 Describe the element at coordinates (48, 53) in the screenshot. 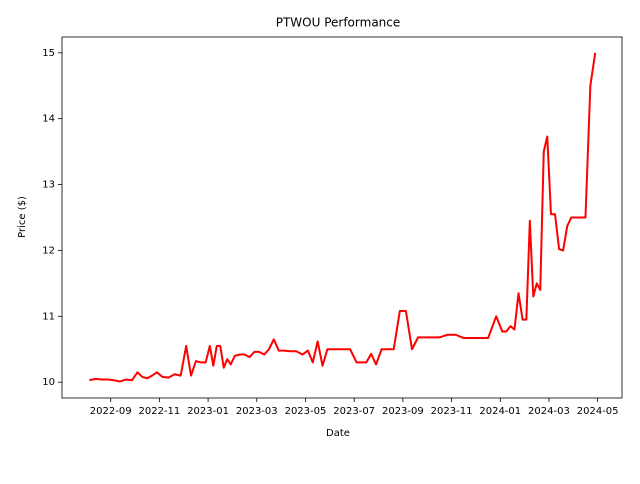

I see `y-tick-label: 15` at that location.